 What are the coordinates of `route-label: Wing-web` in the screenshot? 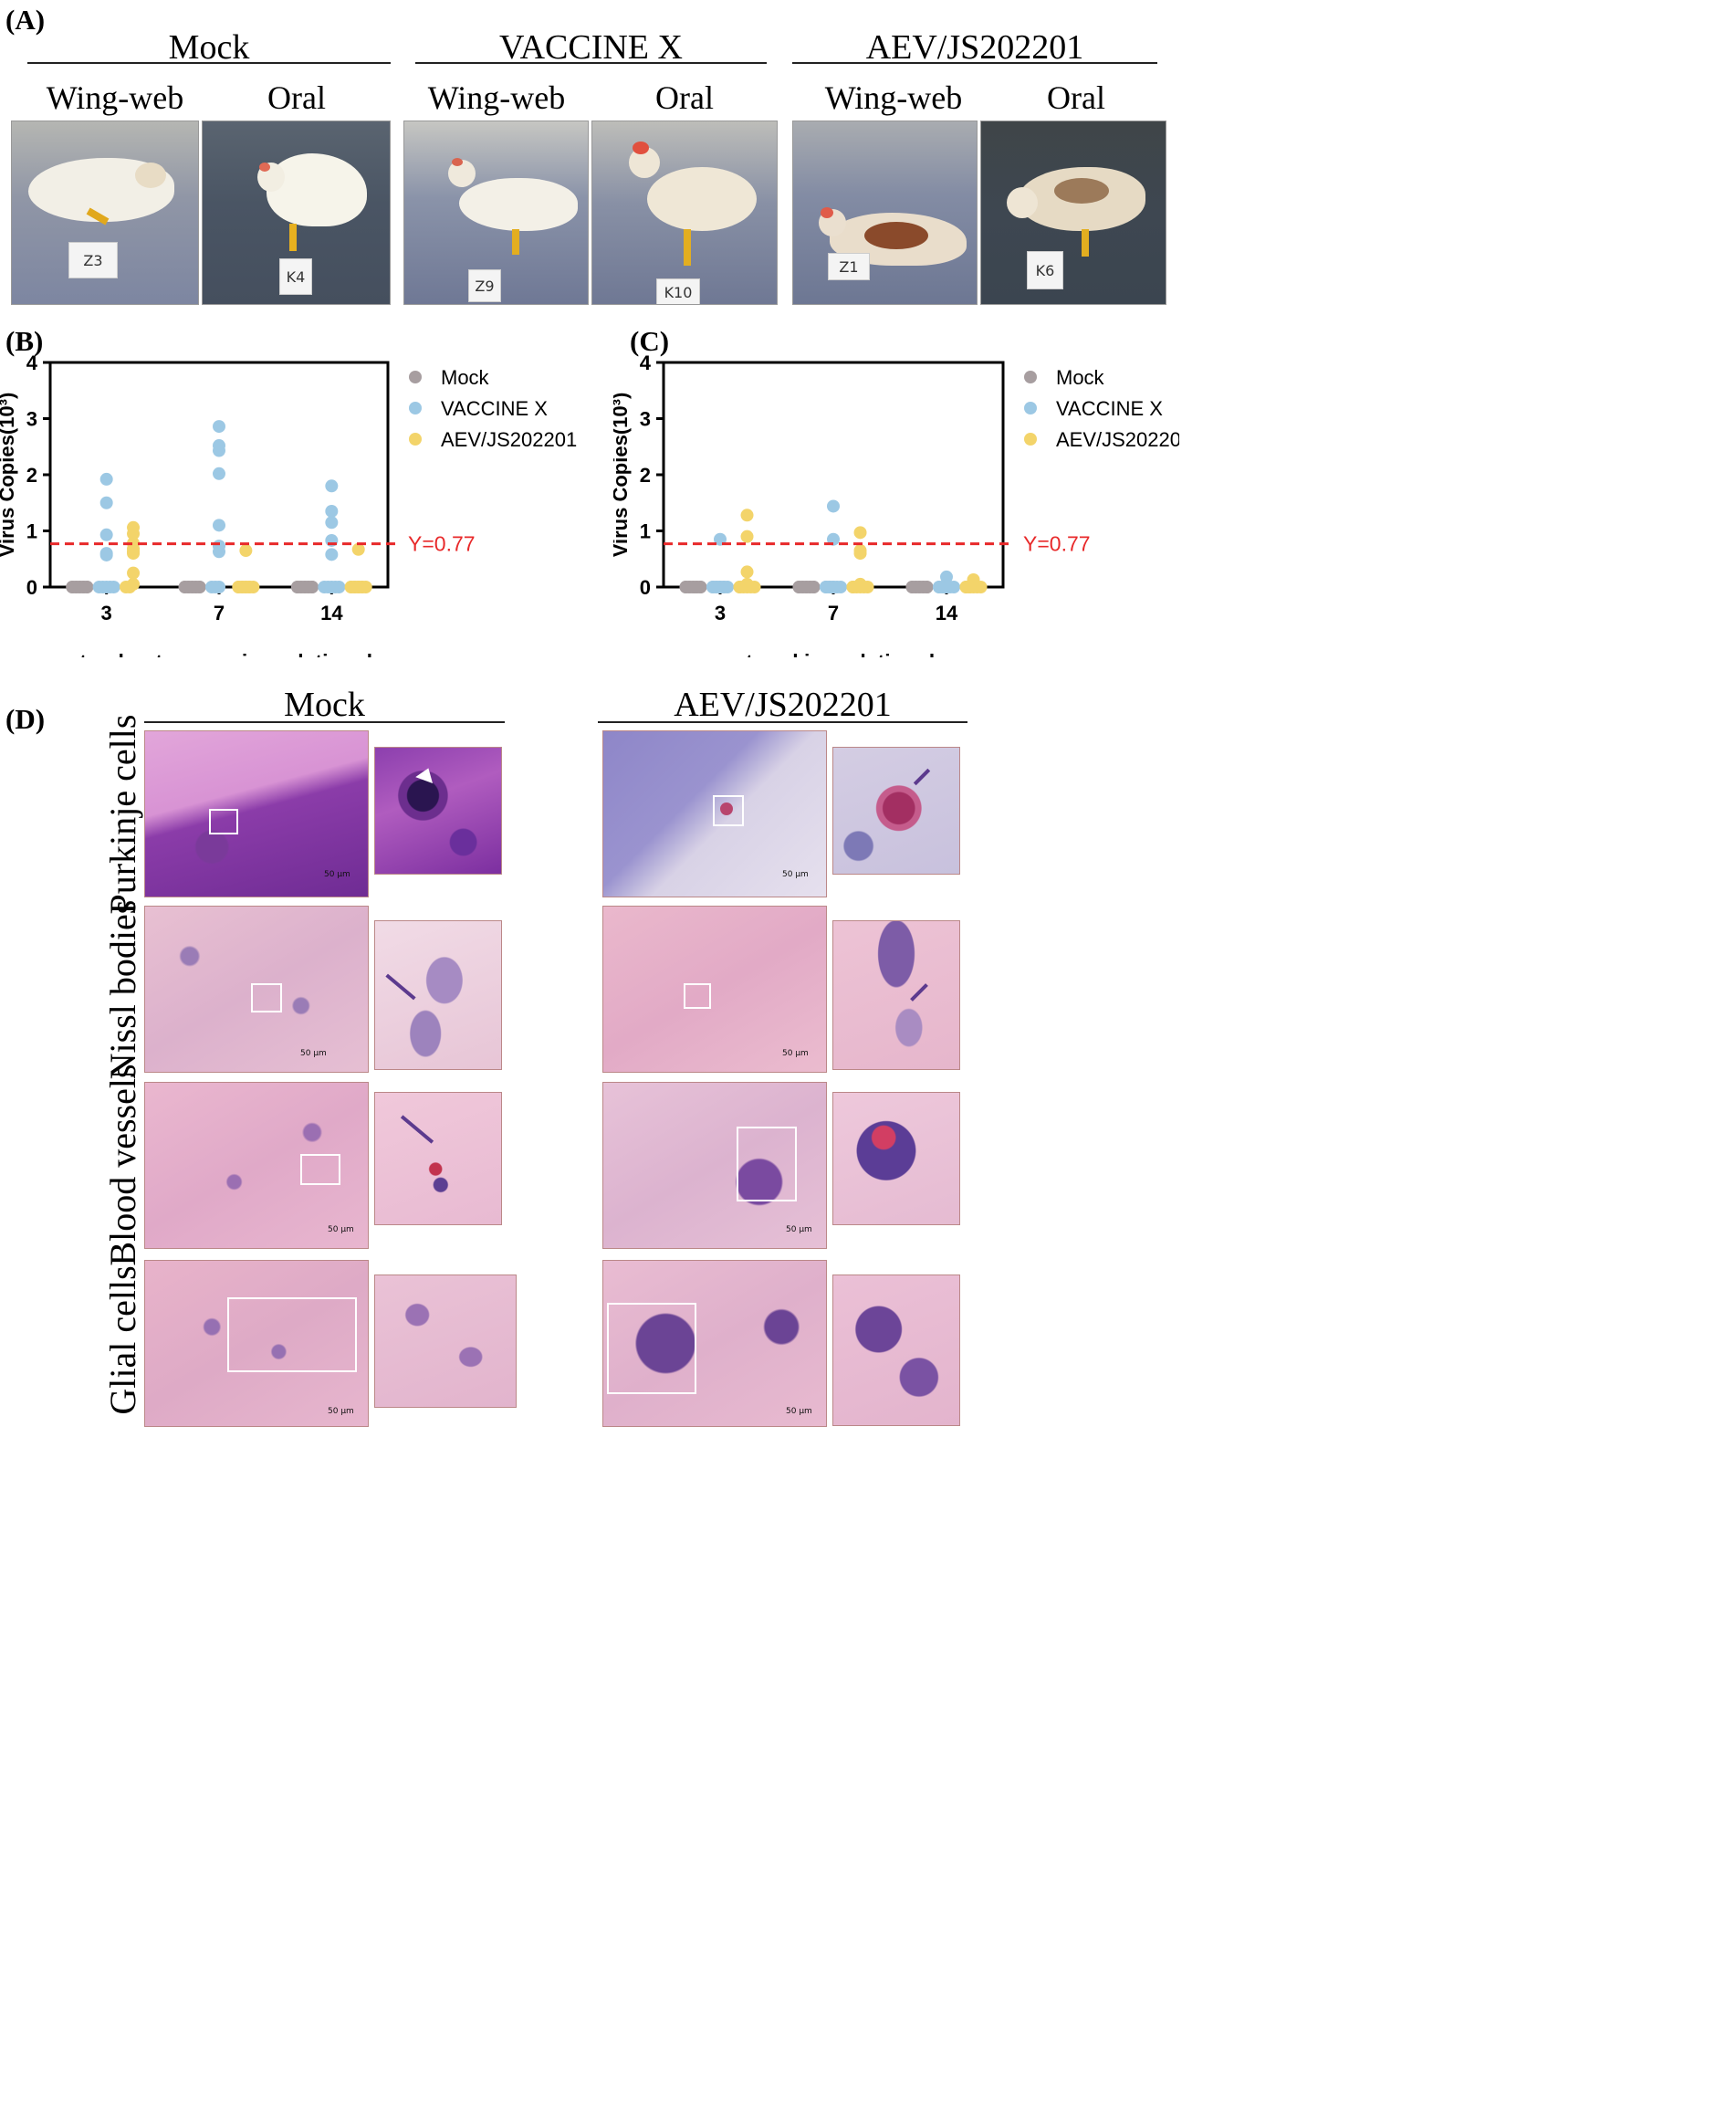 It's located at (893, 98).